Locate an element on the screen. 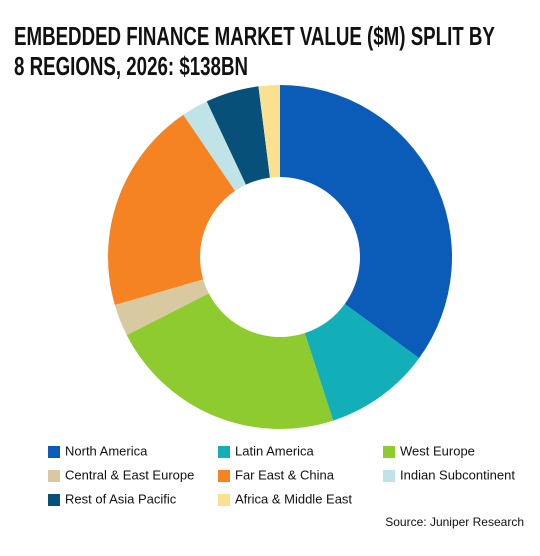 This screenshot has width=540, height=556. legend-label: Africa & Middle East is located at coordinates (293, 498).